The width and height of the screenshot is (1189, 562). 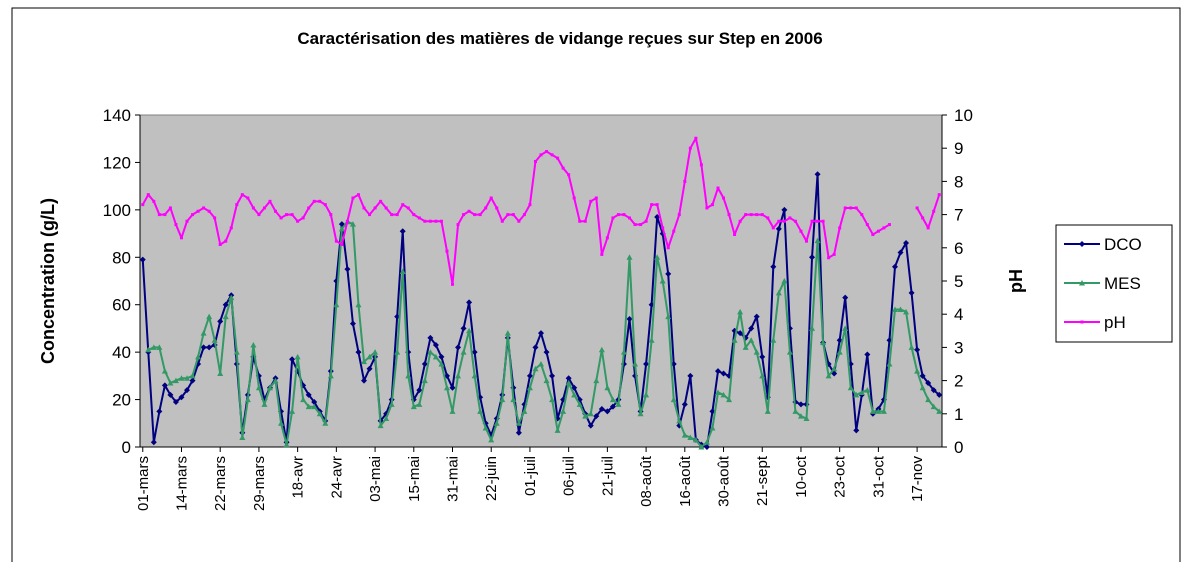 I want to click on legend-label: DCO, so click(x=1123, y=244).